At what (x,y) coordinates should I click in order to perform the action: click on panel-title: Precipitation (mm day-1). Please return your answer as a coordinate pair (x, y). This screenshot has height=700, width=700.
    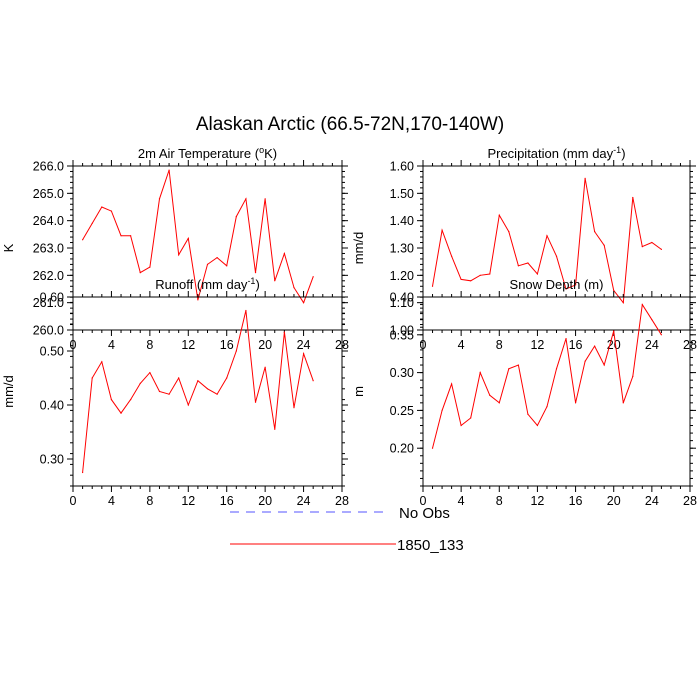
    Looking at the image, I should click on (556, 153).